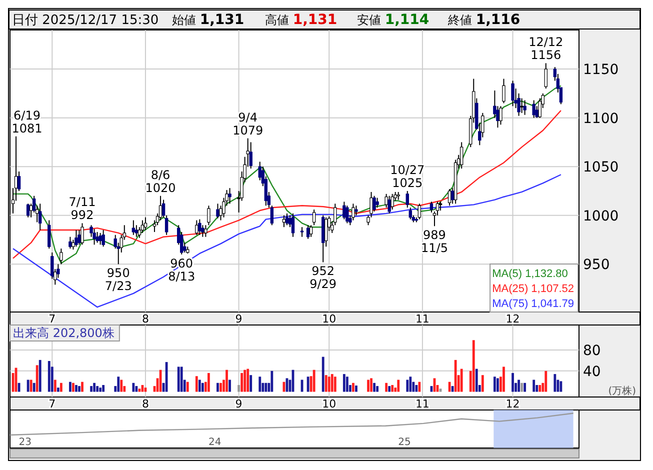 The width and height of the screenshot is (653, 470). Describe the element at coordinates (407, 176) in the screenshot. I see `annotation: 10/27 1025` at that location.